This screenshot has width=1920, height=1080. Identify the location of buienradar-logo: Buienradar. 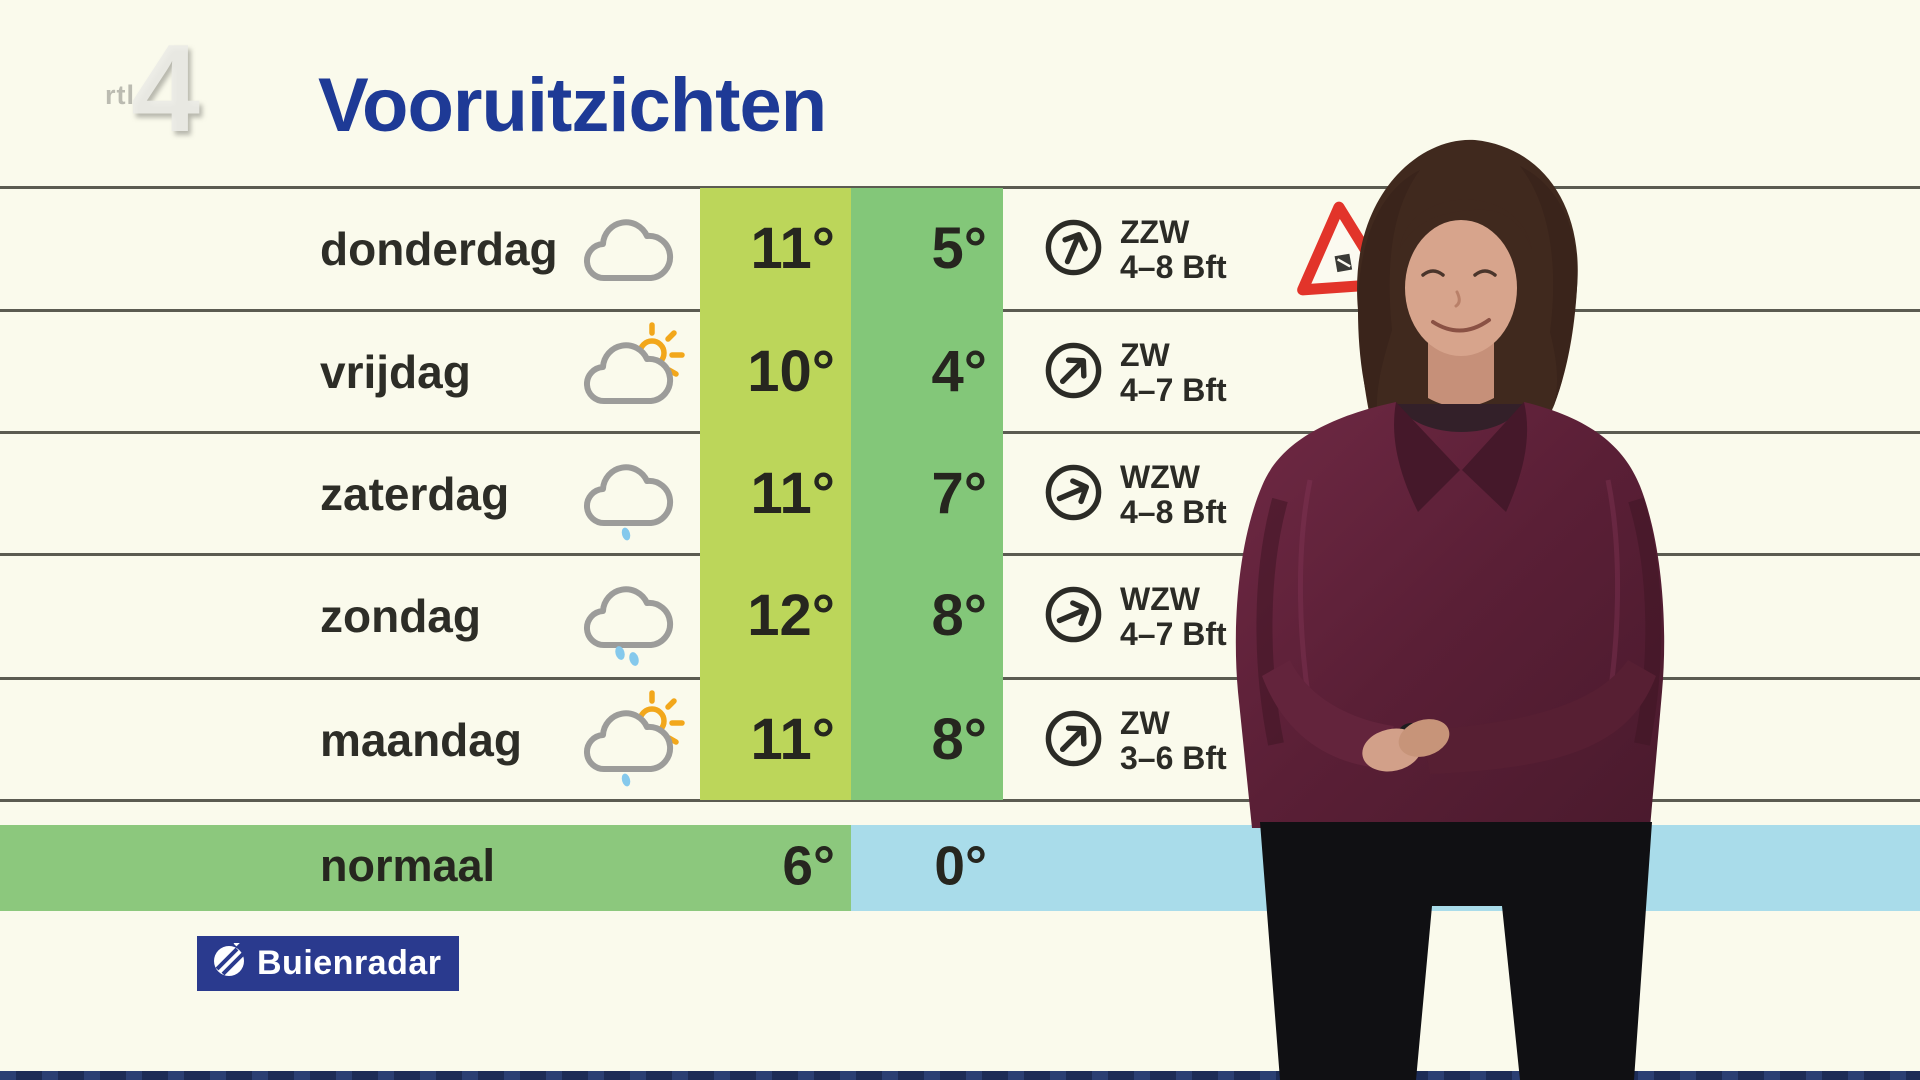
(328, 962).